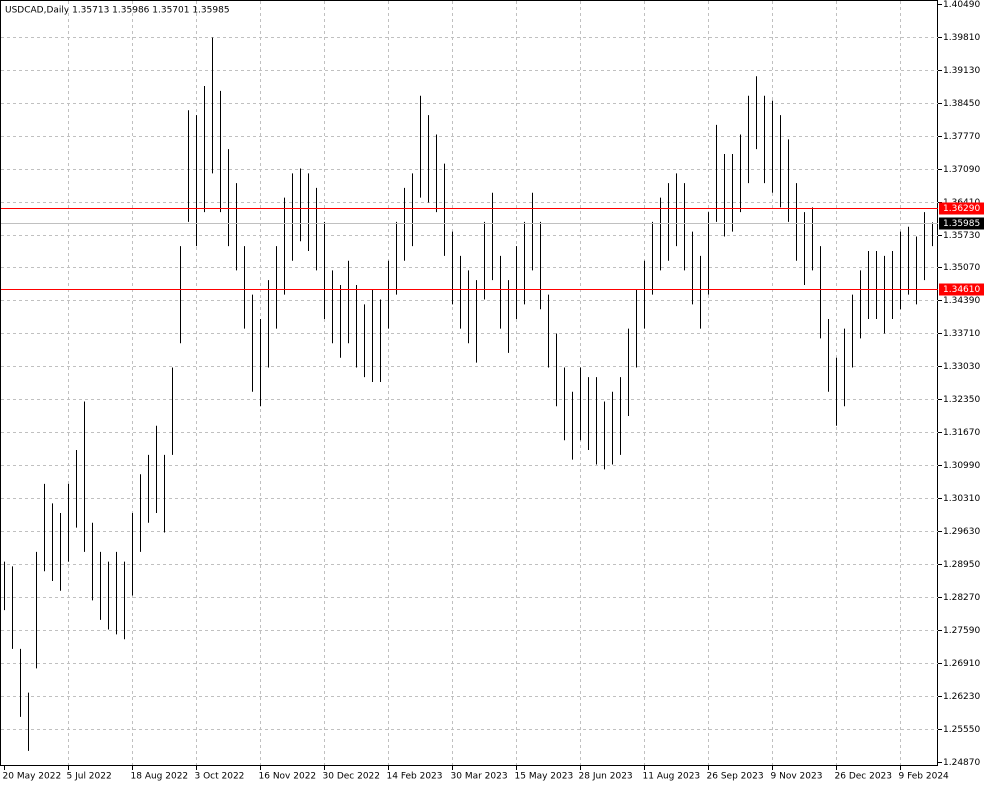 The width and height of the screenshot is (985, 787). Describe the element at coordinates (735, 777) in the screenshot. I see `x-tick-label: 26 Sep 2023` at that location.